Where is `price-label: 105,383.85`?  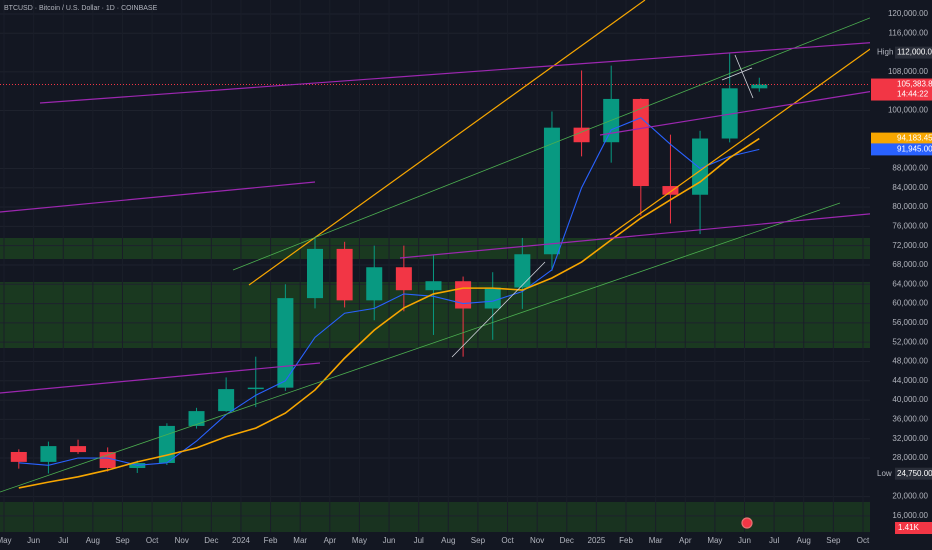 price-label: 105,383.85 is located at coordinates (914, 84).